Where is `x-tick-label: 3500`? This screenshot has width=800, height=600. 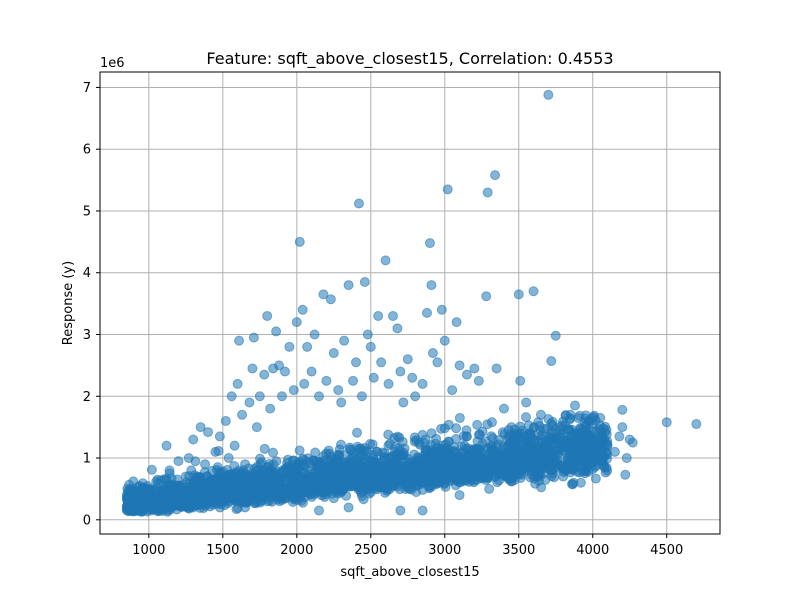
x-tick-label: 3500 is located at coordinates (518, 550).